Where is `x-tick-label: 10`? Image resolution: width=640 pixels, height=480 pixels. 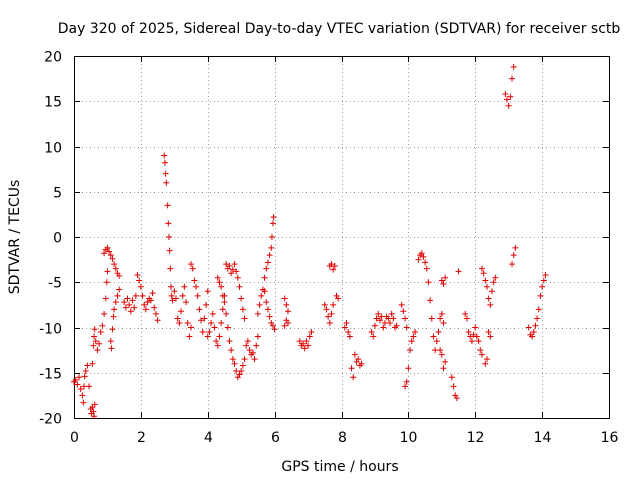
x-tick-label: 10 is located at coordinates (409, 438).